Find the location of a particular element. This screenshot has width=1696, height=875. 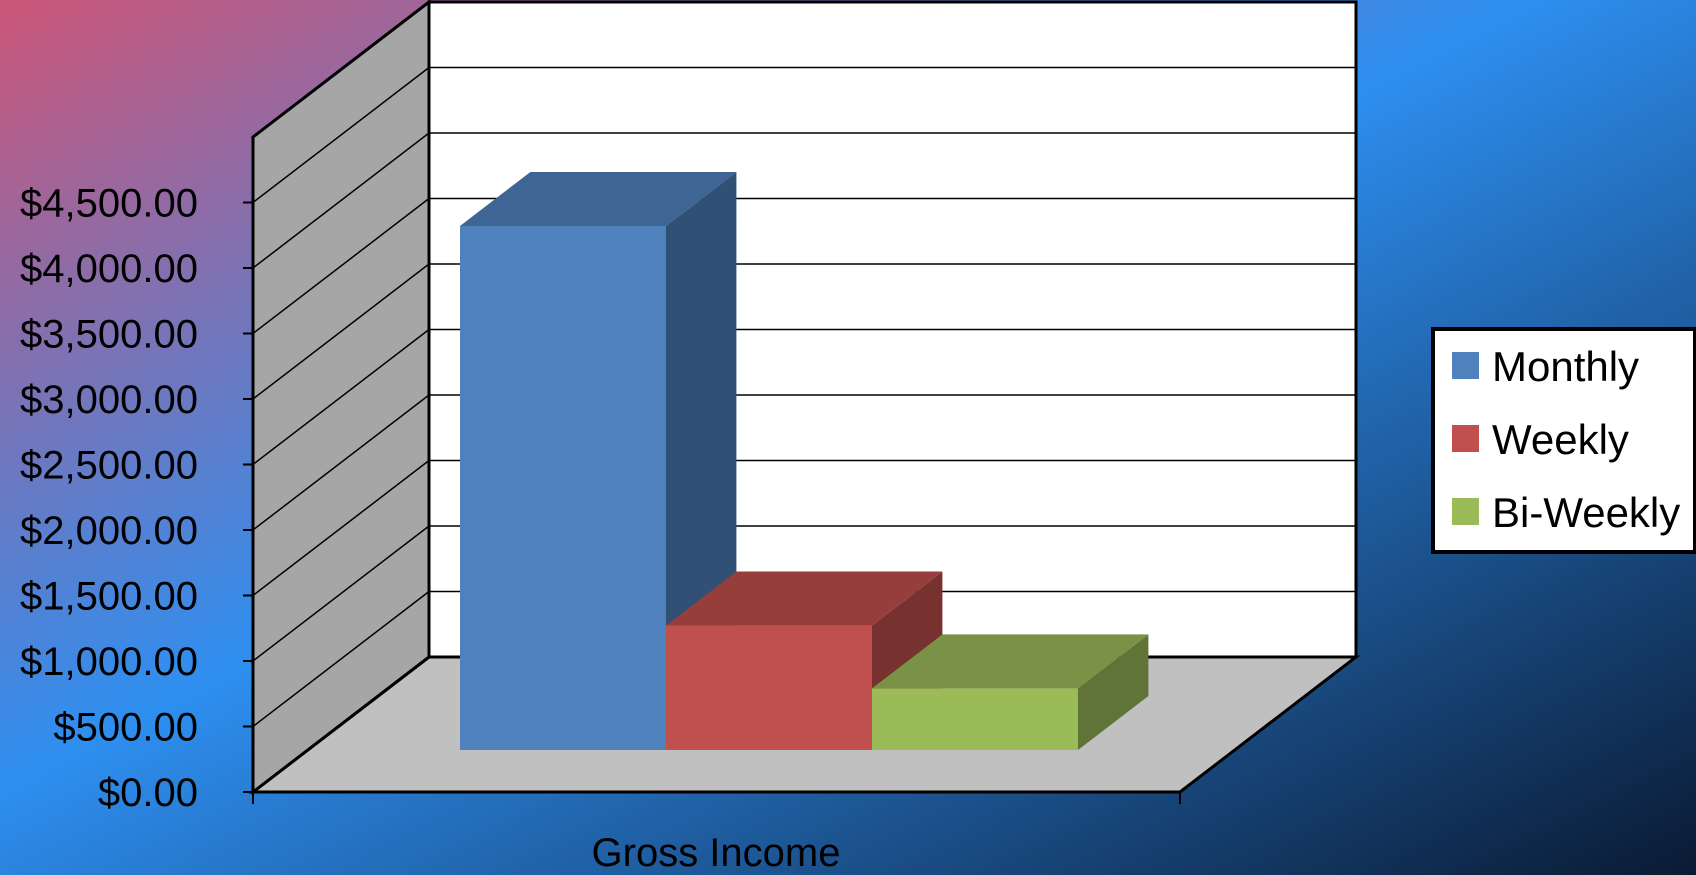

y-tick-label: $4,000.00 is located at coordinates (109, 269).